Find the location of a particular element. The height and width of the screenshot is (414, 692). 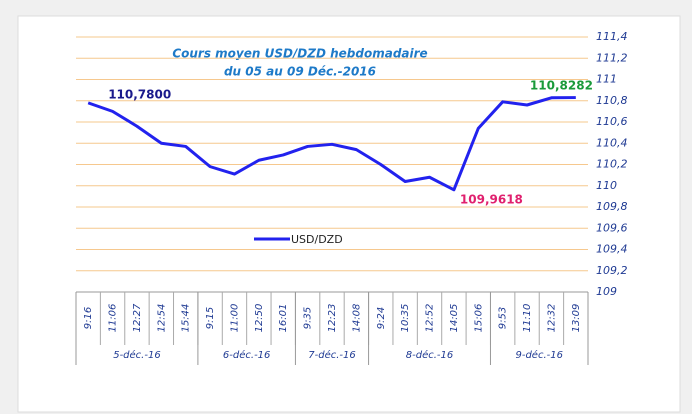

x-tick-label: 11:00 is located at coordinates (234, 318).